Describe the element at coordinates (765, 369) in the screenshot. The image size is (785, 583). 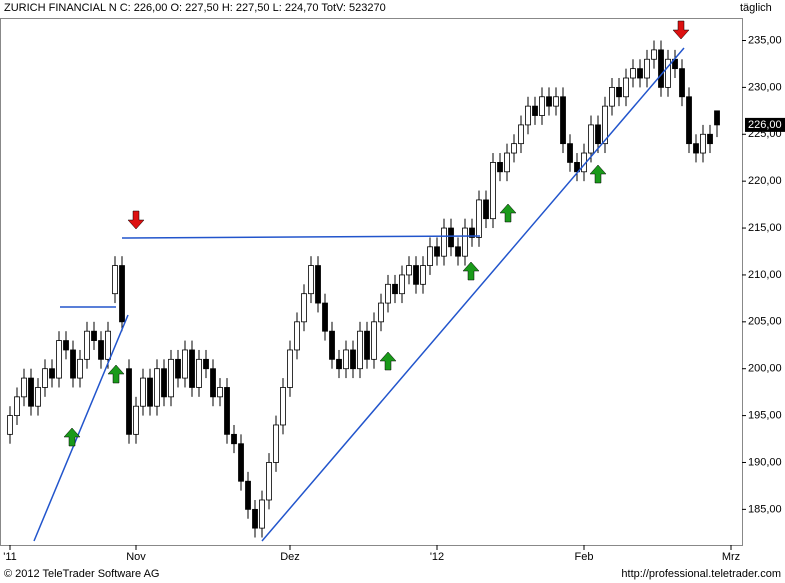
I see `y-tick-label: 200,00` at that location.